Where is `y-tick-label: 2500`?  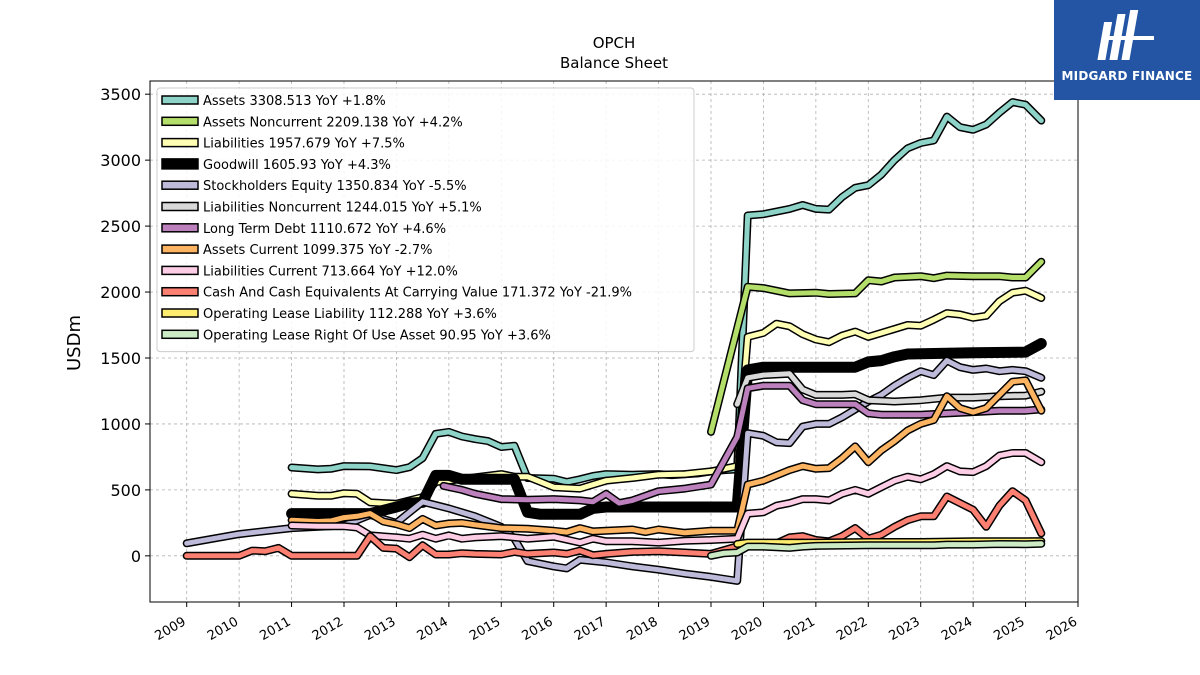 y-tick-label: 2500 is located at coordinates (120, 226).